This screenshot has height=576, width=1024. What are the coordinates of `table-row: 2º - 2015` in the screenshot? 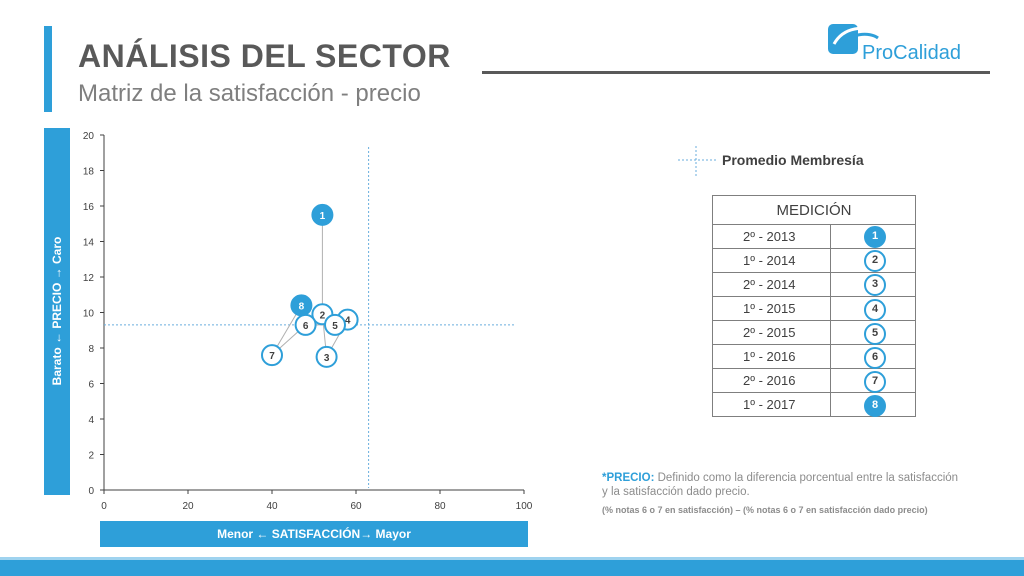 It's located at (814, 332).